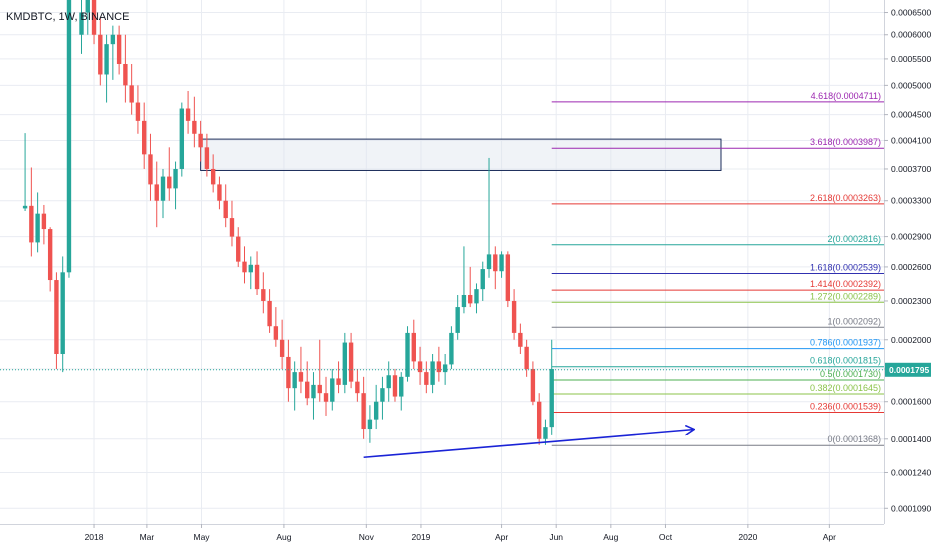  What do you see at coordinates (911, 140) in the screenshot?
I see `y-tick-label: 0.0004100` at bounding box center [911, 140].